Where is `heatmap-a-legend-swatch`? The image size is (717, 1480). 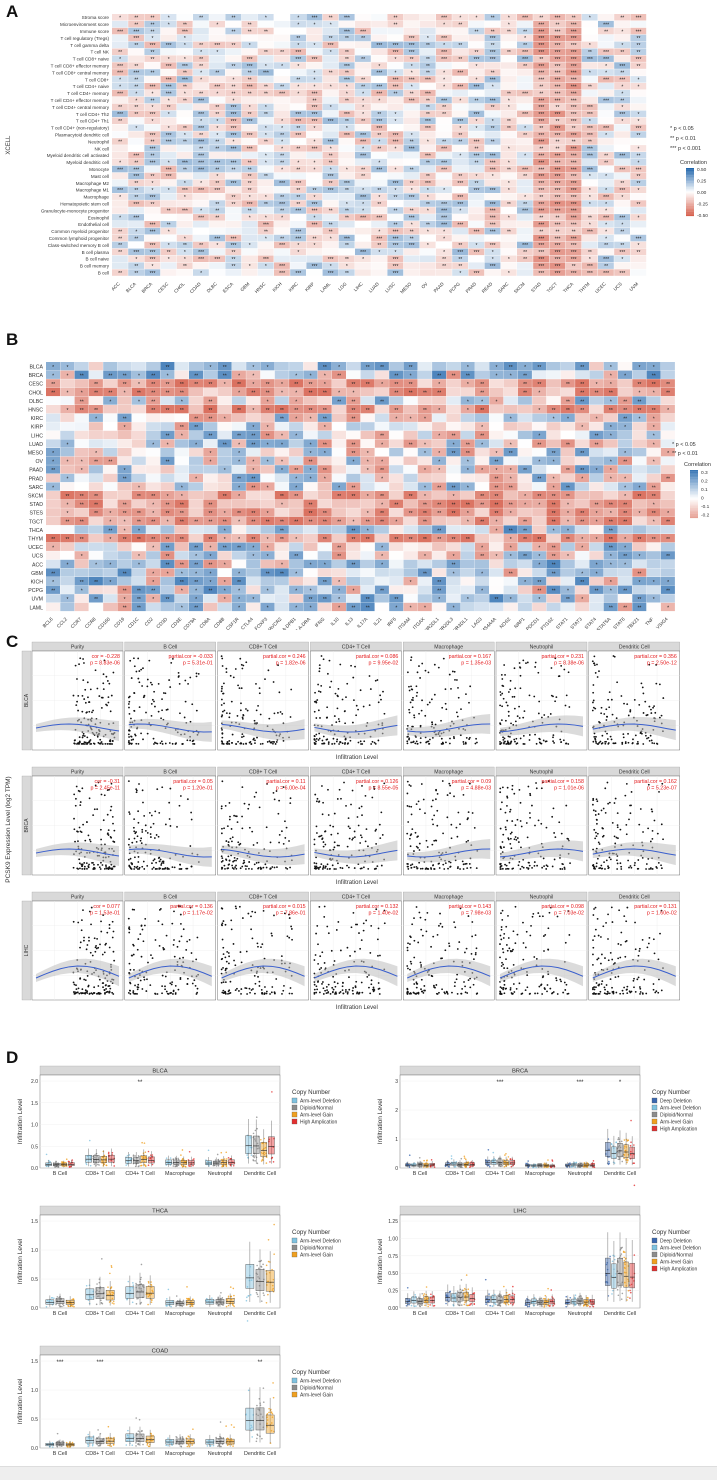 heatmap-a-legend-swatch is located at coordinates (690, 186).